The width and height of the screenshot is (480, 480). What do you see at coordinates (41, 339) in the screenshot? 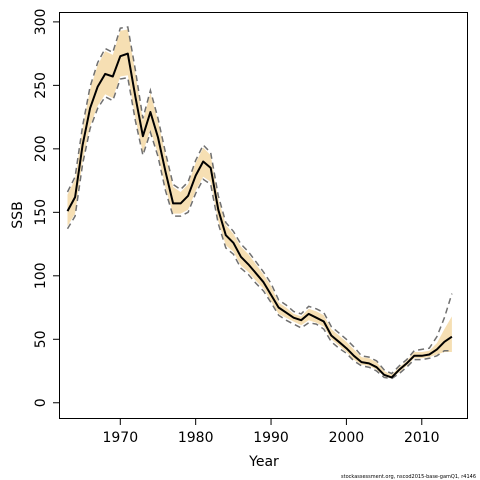
I see `y-tick-label: 50` at bounding box center [41, 339].